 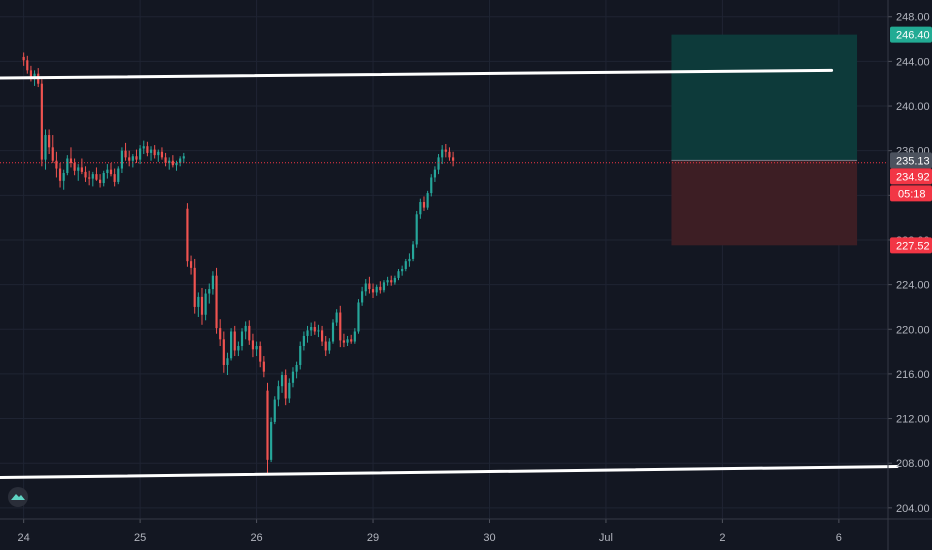 What do you see at coordinates (722, 538) in the screenshot?
I see `time-tick-label: 2` at bounding box center [722, 538].